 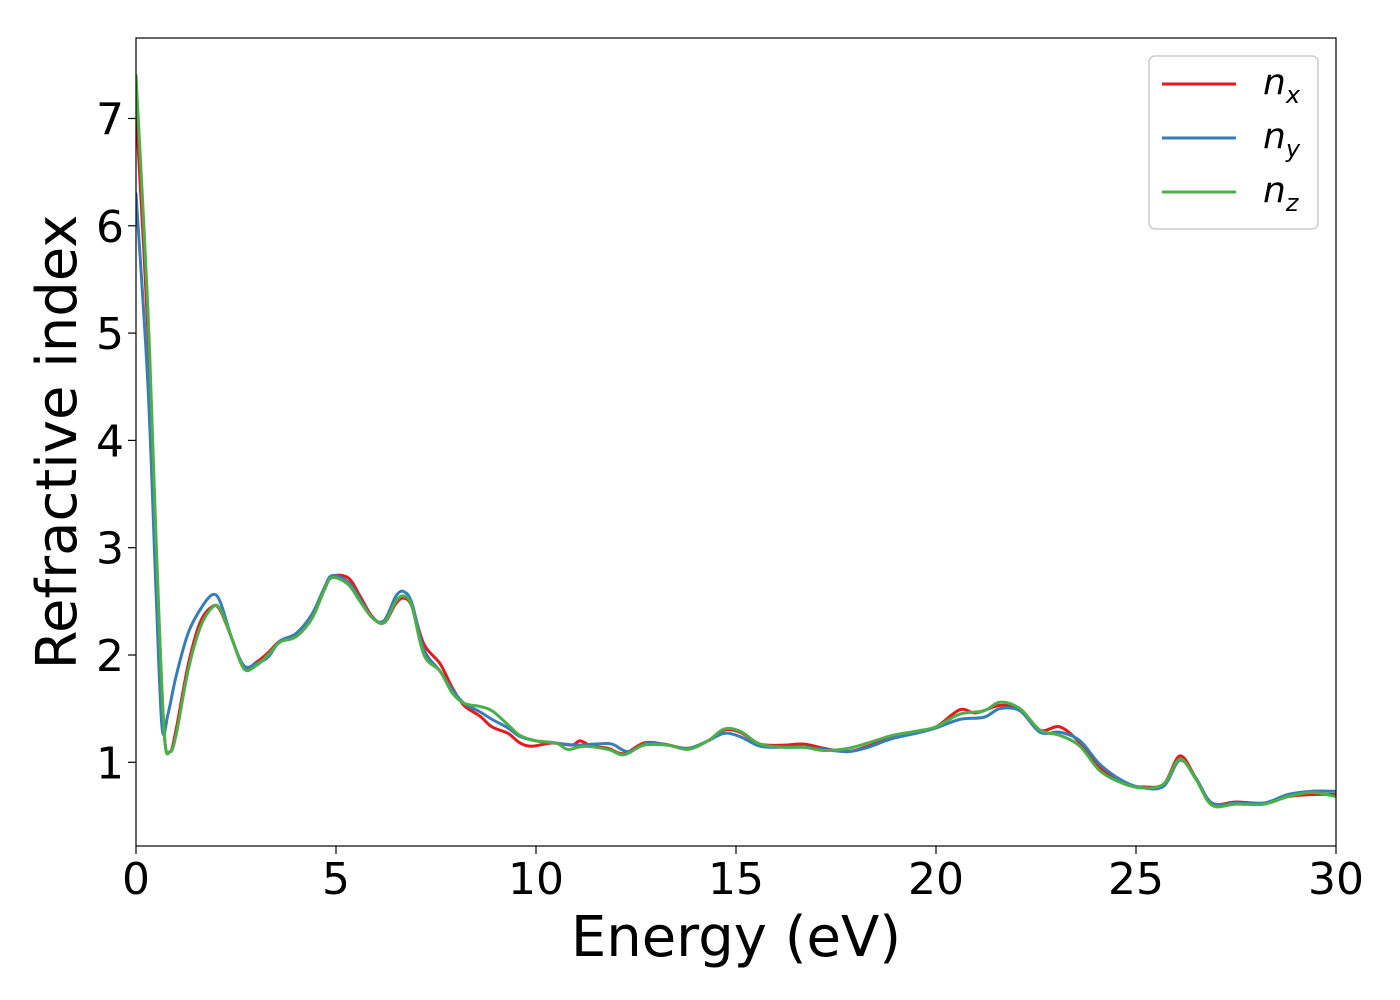 What do you see at coordinates (1336, 879) in the screenshot?
I see `x-tick-label: 30` at bounding box center [1336, 879].